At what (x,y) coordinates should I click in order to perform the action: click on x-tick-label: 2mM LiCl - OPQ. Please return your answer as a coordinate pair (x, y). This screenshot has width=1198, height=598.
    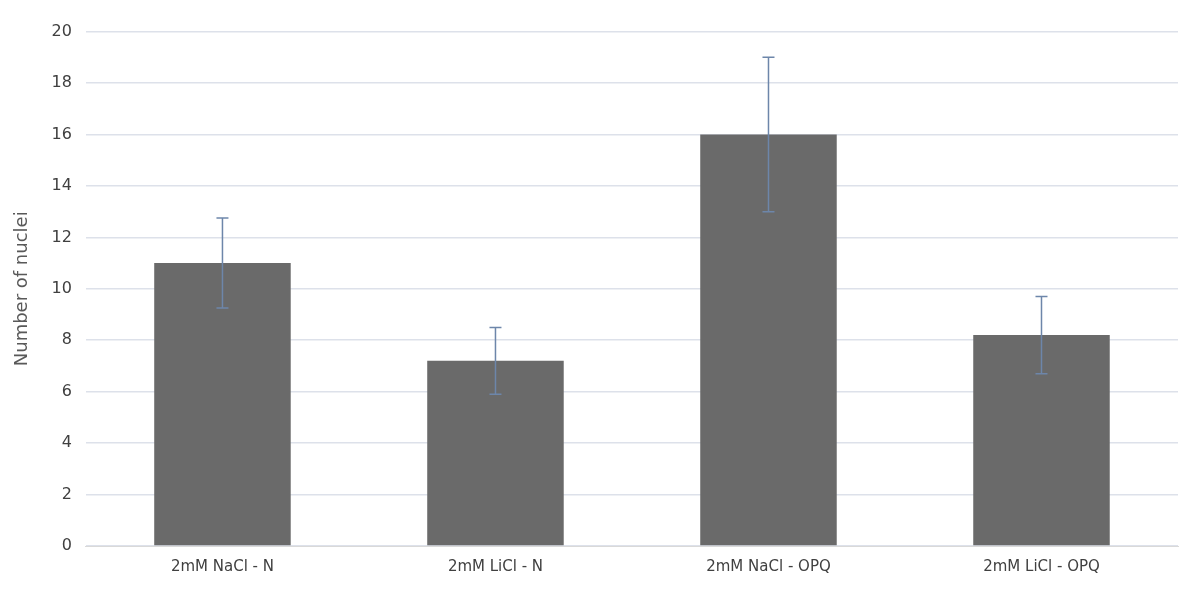
    Looking at the image, I should click on (1041, 565).